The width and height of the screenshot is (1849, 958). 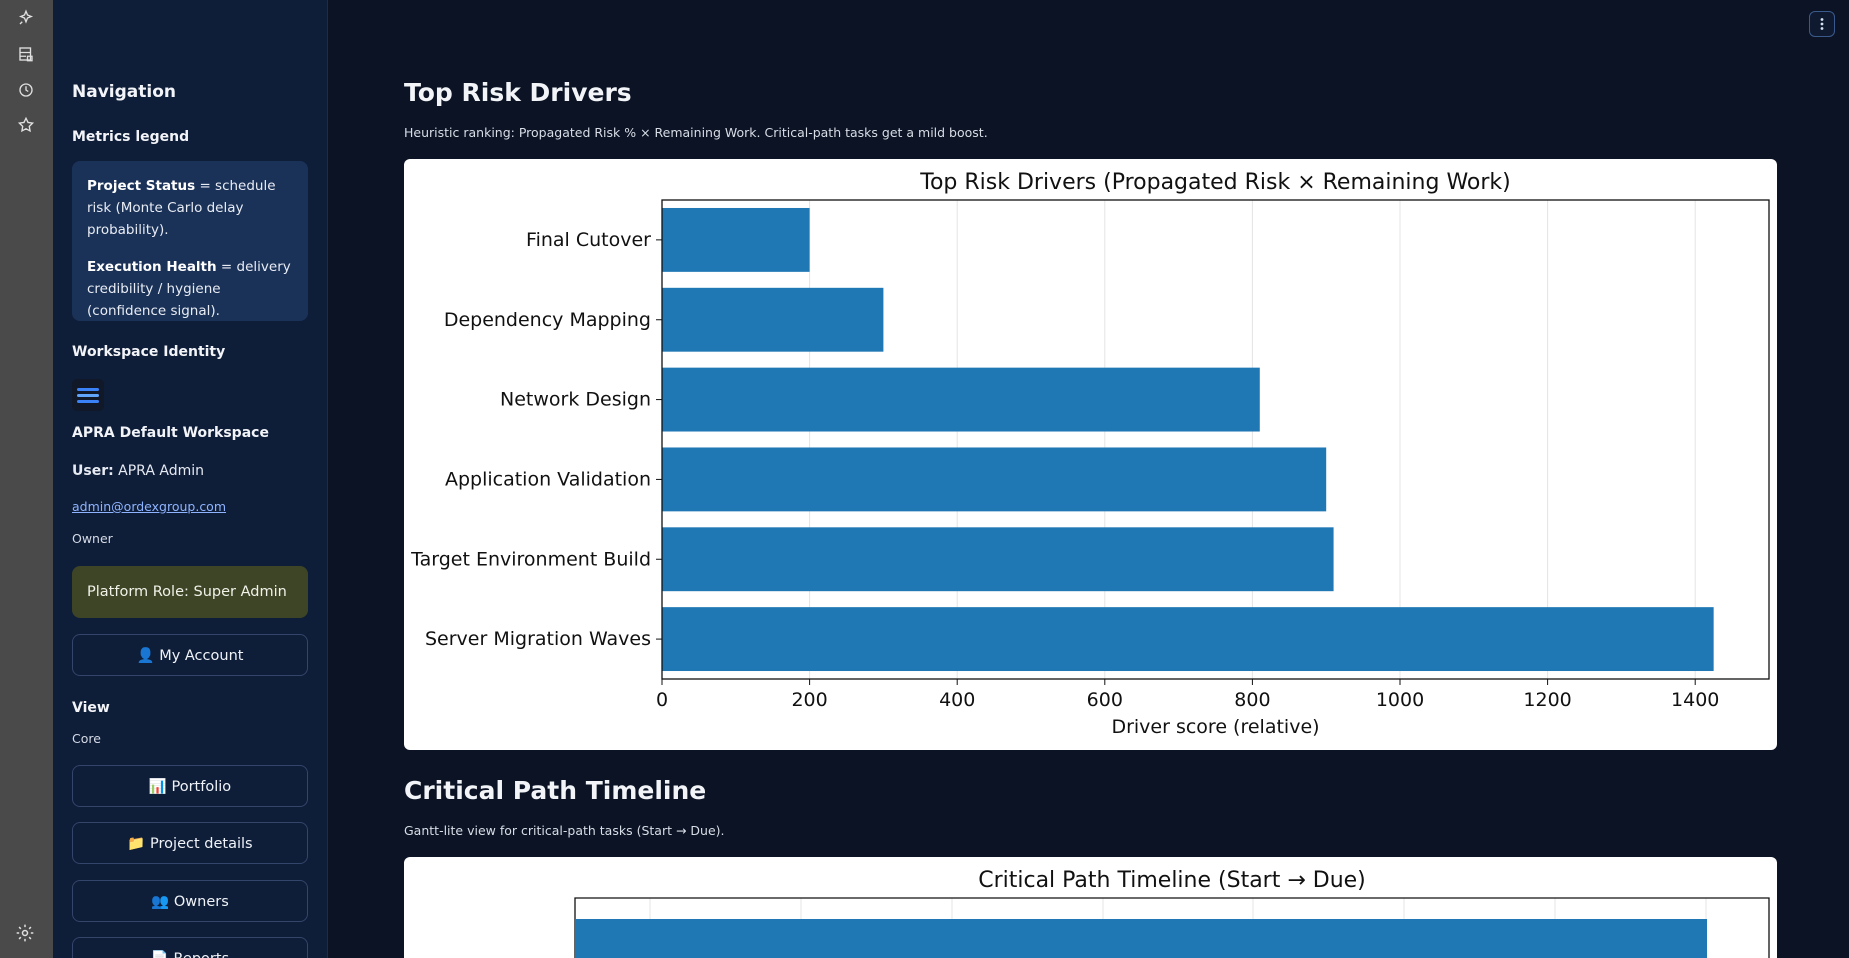 I want to click on x-tick-label: 400, so click(x=957, y=700).